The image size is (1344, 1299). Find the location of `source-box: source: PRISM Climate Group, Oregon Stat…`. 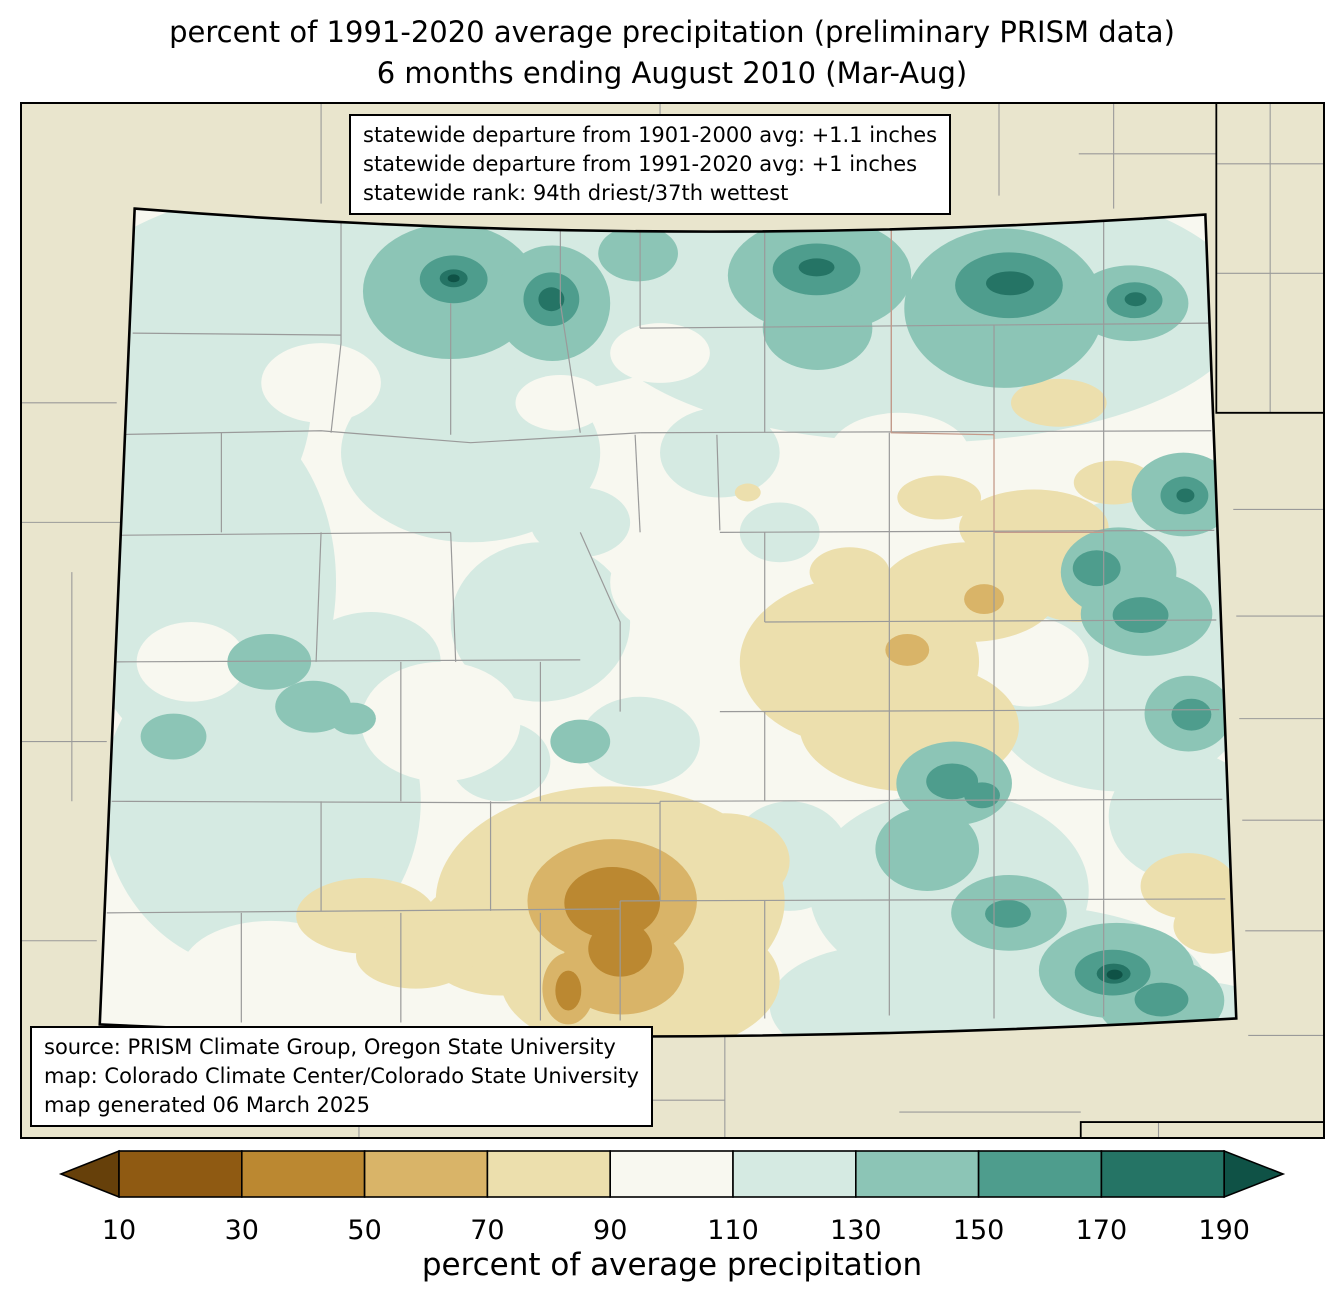

source-box: source: PRISM Climate Group, Oregon Stat… is located at coordinates (341, 1077).